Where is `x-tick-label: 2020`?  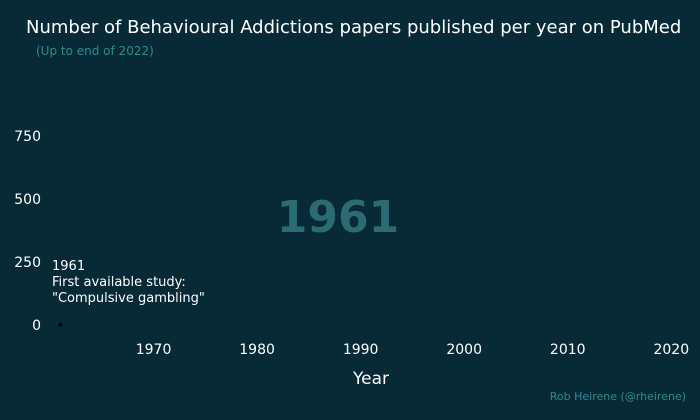 x-tick-label: 2020 is located at coordinates (671, 350).